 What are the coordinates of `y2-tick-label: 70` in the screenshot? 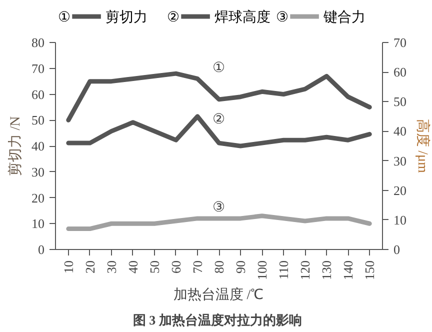 It's located at (400, 42).